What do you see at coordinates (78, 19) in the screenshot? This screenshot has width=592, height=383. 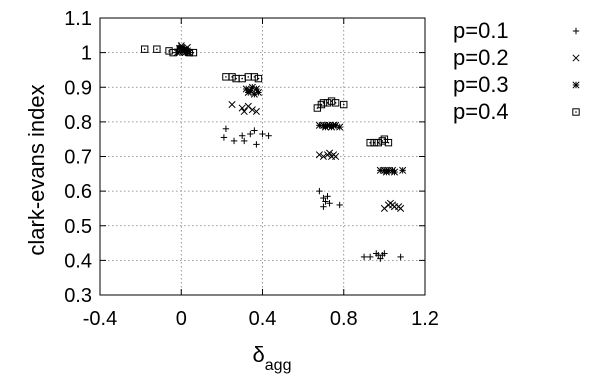 I see `y-tick-label: 1.1` at bounding box center [78, 19].